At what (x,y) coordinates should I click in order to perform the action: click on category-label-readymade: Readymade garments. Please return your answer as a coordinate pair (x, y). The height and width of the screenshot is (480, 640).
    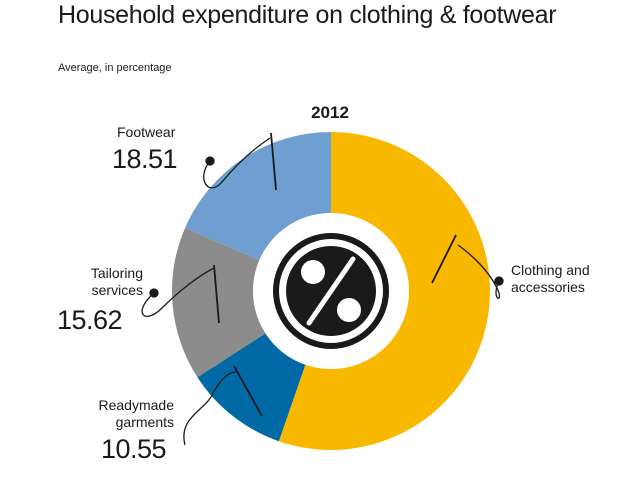
    Looking at the image, I should click on (136, 413).